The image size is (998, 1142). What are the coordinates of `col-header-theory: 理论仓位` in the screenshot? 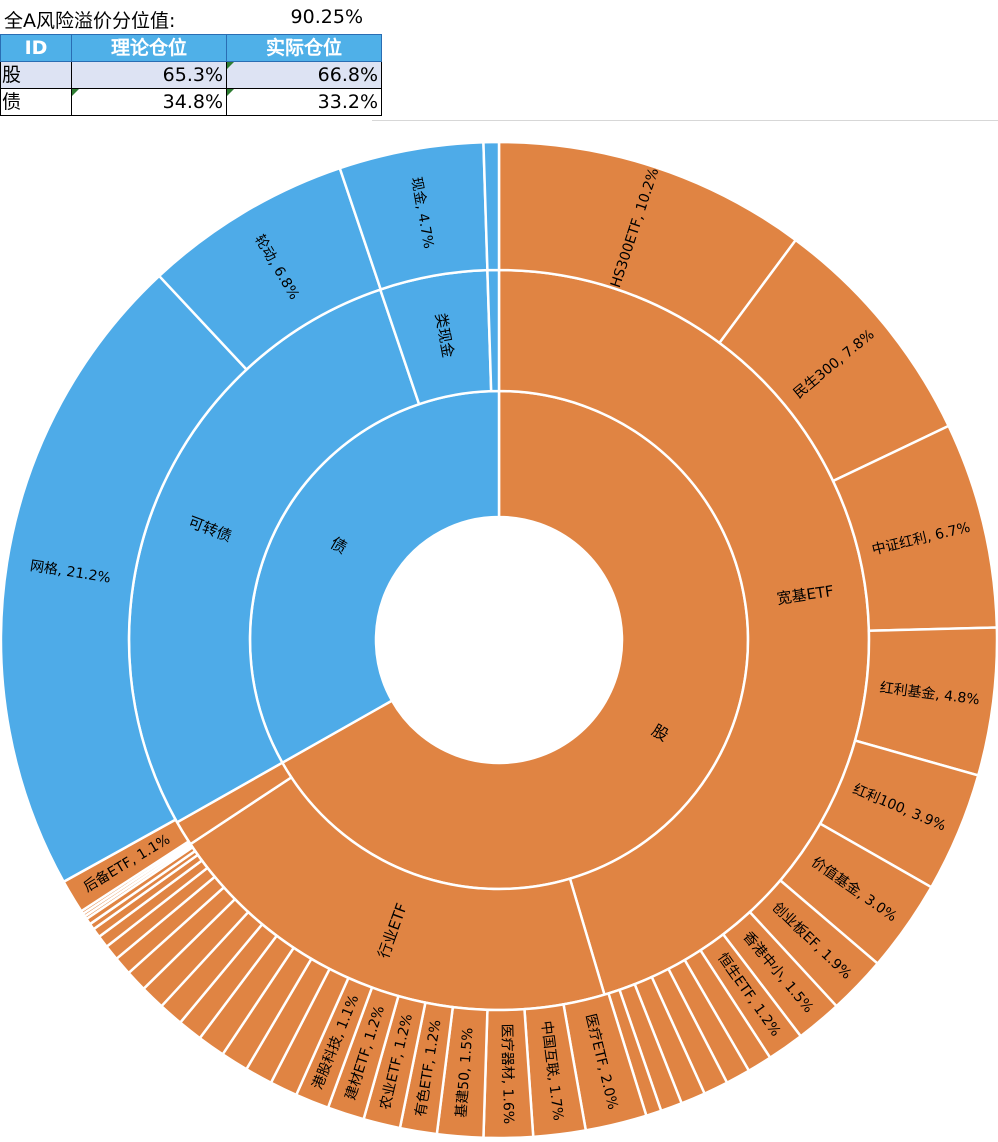 It's located at (149, 48).